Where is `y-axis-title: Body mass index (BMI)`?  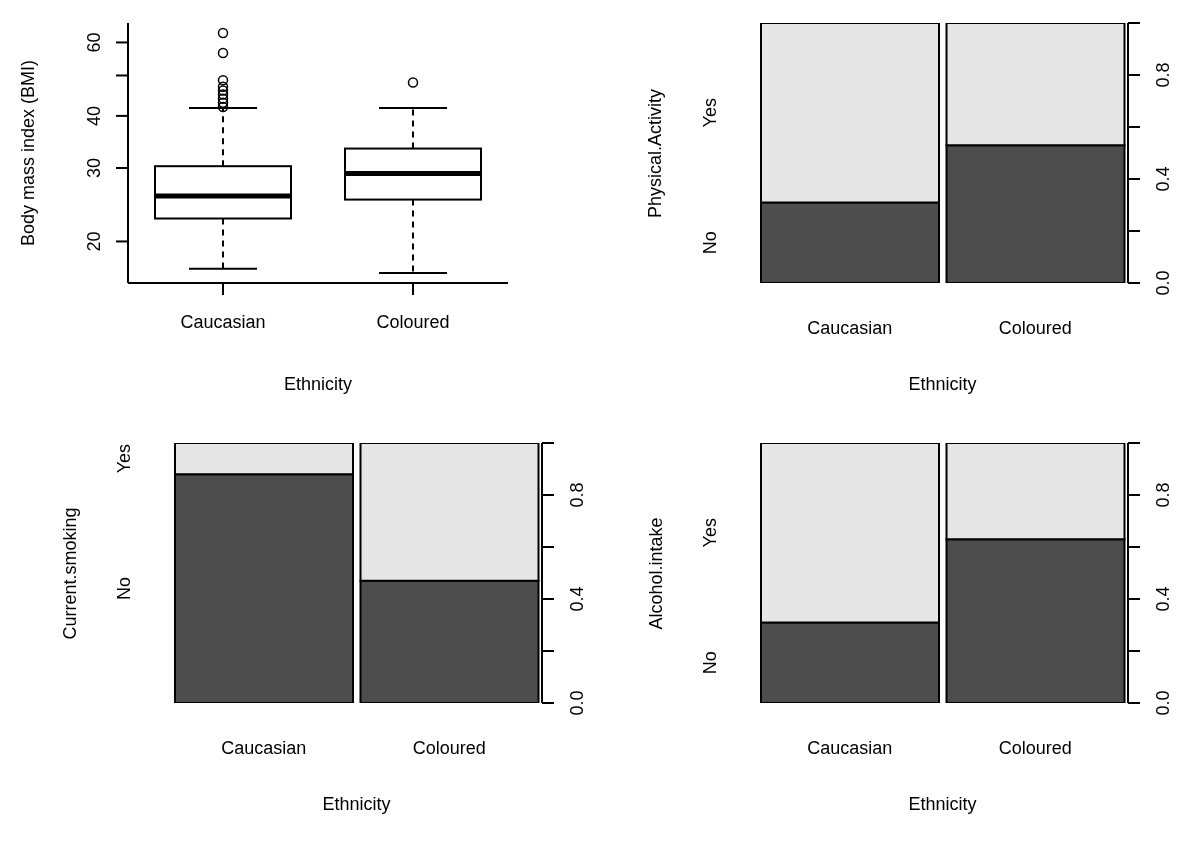 y-axis-title: Body mass index (BMI) is located at coordinates (28, 153).